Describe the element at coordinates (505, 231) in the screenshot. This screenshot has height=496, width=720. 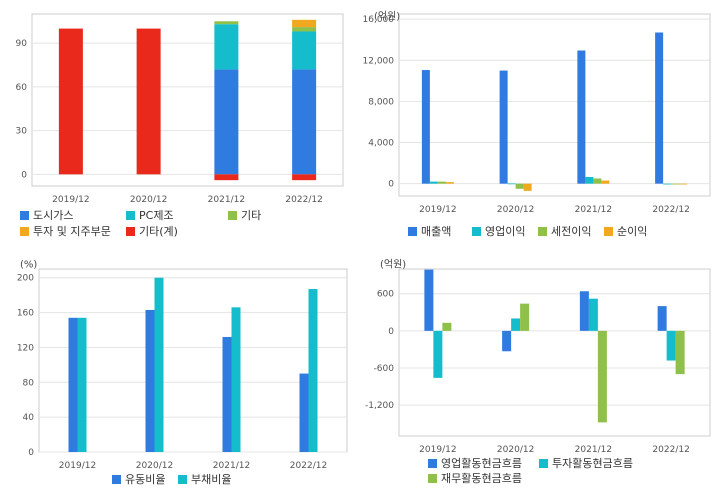
I see `legend-label: 영업이익` at that location.